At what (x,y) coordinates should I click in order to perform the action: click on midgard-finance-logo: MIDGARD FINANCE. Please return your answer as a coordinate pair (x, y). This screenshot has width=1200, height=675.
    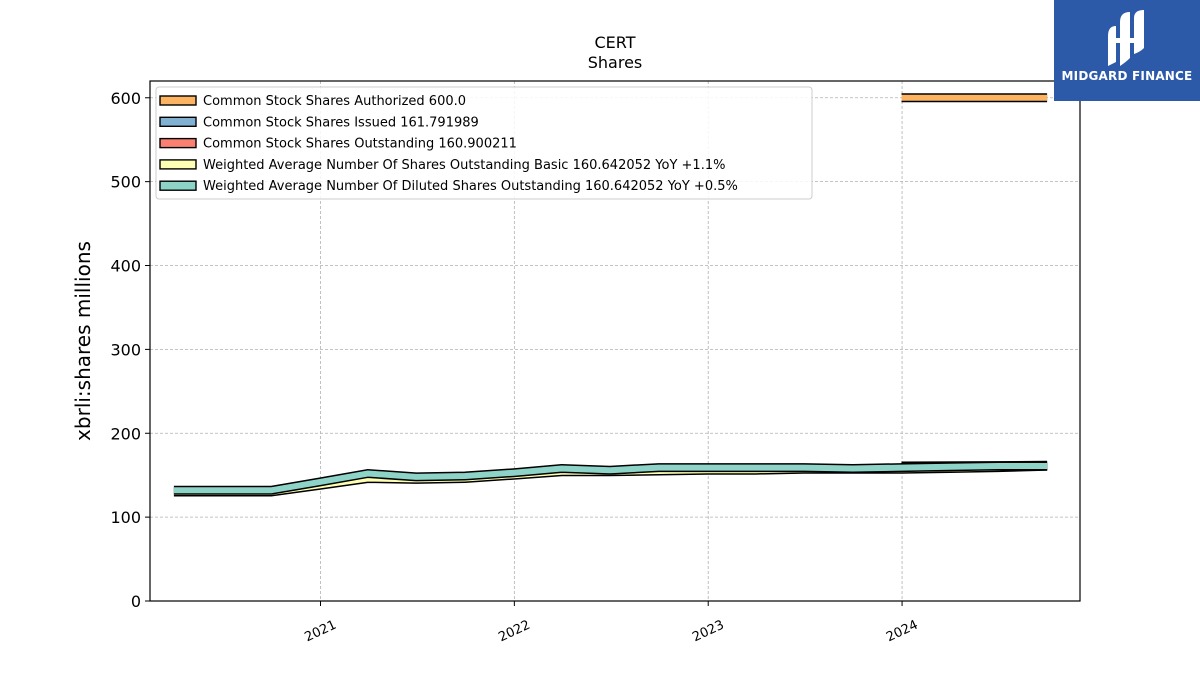
    Looking at the image, I should click on (1127, 50).